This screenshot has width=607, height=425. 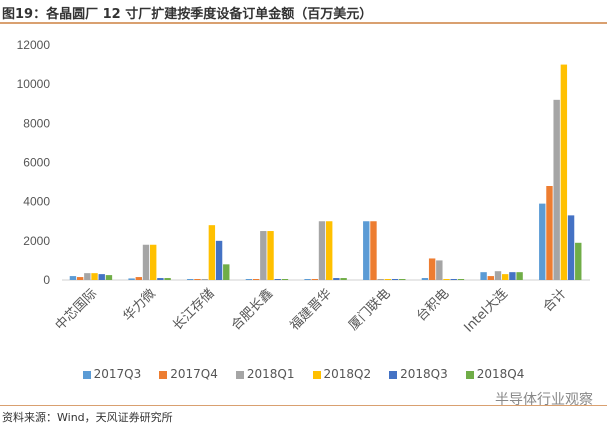 What do you see at coordinates (252, 310) in the screenshot?
I see `x-tick-label: 合肥长鑫` at bounding box center [252, 310].